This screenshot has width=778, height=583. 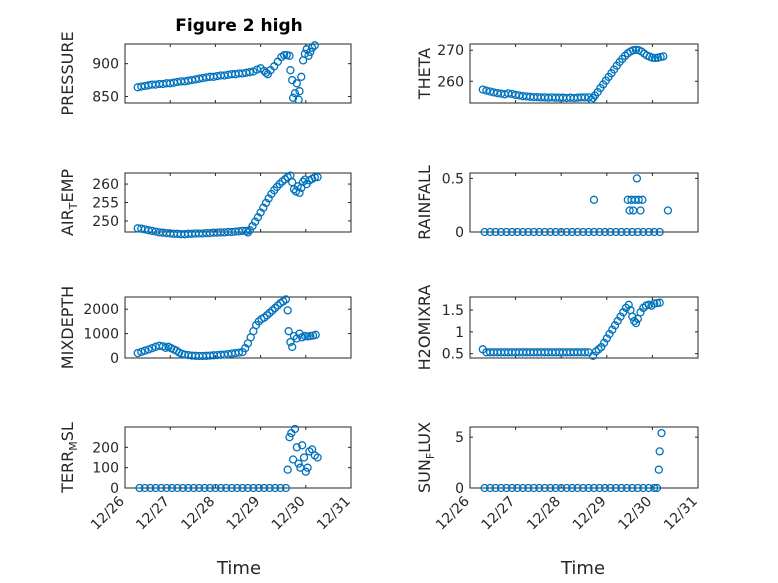 I want to click on y-tick-label: 200, so click(x=105, y=448).